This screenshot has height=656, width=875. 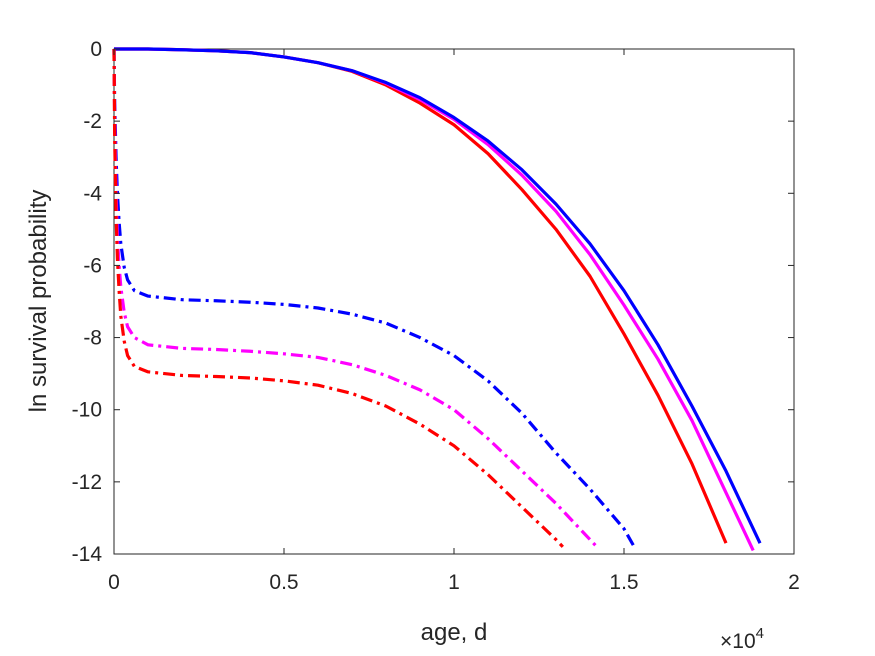 What do you see at coordinates (87, 554) in the screenshot?
I see `y-tick-label: -14` at bounding box center [87, 554].